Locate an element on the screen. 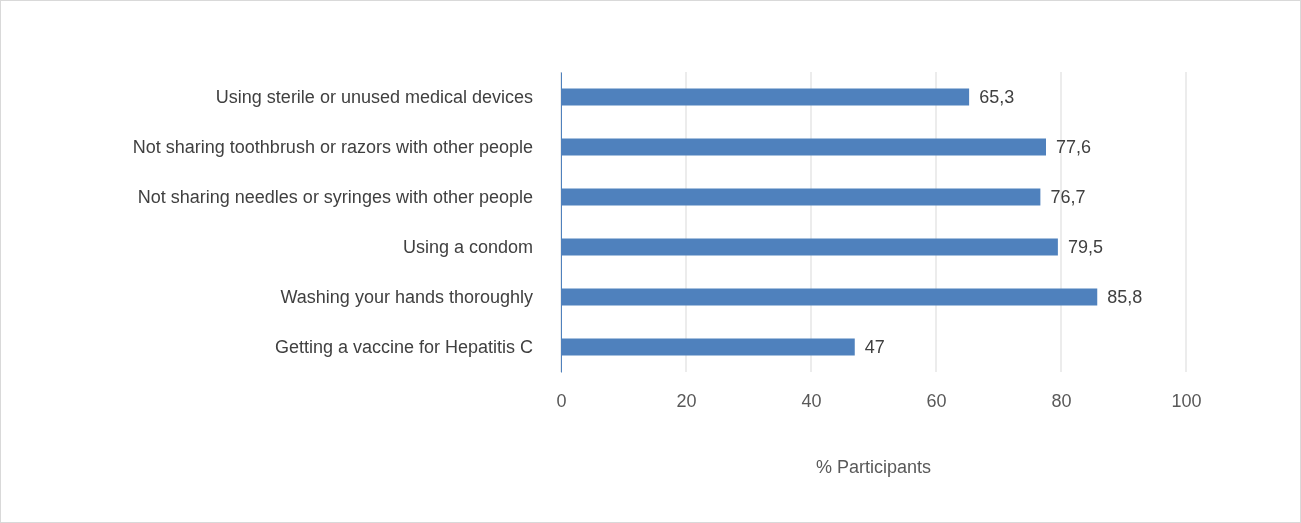 The image size is (1301, 523). y-tick-label: Not sharing needles or syringes with other people is located at coordinates (335, 196).